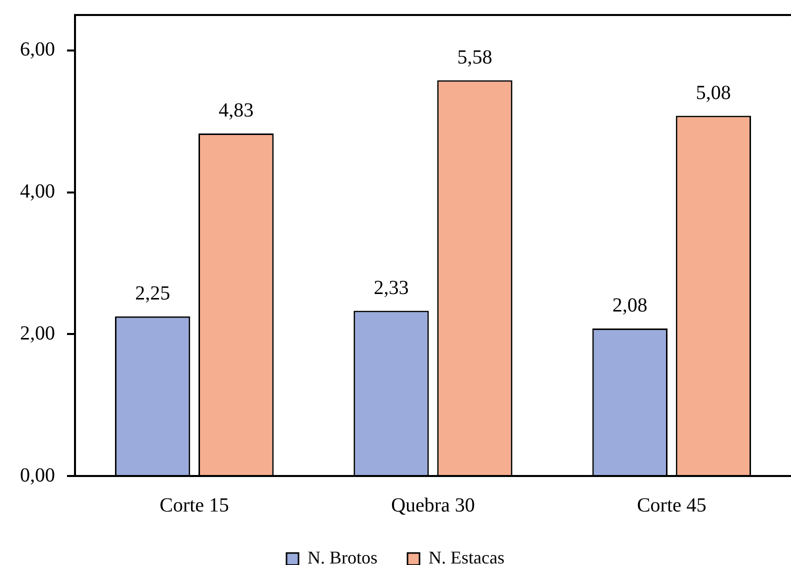  Describe the element at coordinates (152, 293) in the screenshot. I see `data-label: 2,25` at that location.